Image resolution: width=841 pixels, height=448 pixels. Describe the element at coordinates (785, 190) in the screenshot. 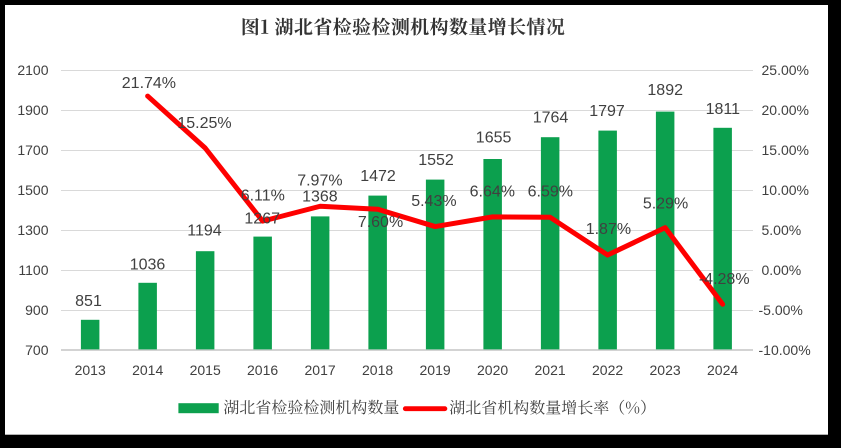

I see `svg-text: 10.00%` at that location.